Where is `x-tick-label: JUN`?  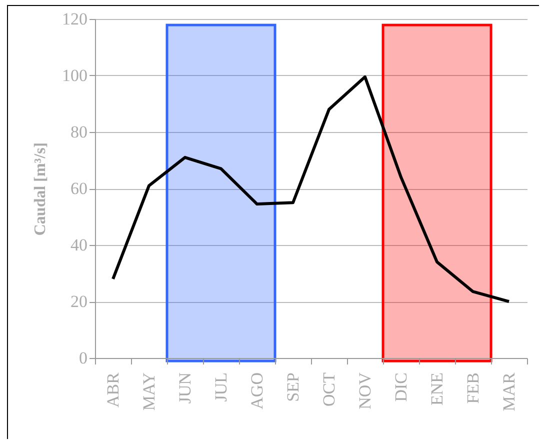
x-tick-label: JUN is located at coordinates (185, 388).